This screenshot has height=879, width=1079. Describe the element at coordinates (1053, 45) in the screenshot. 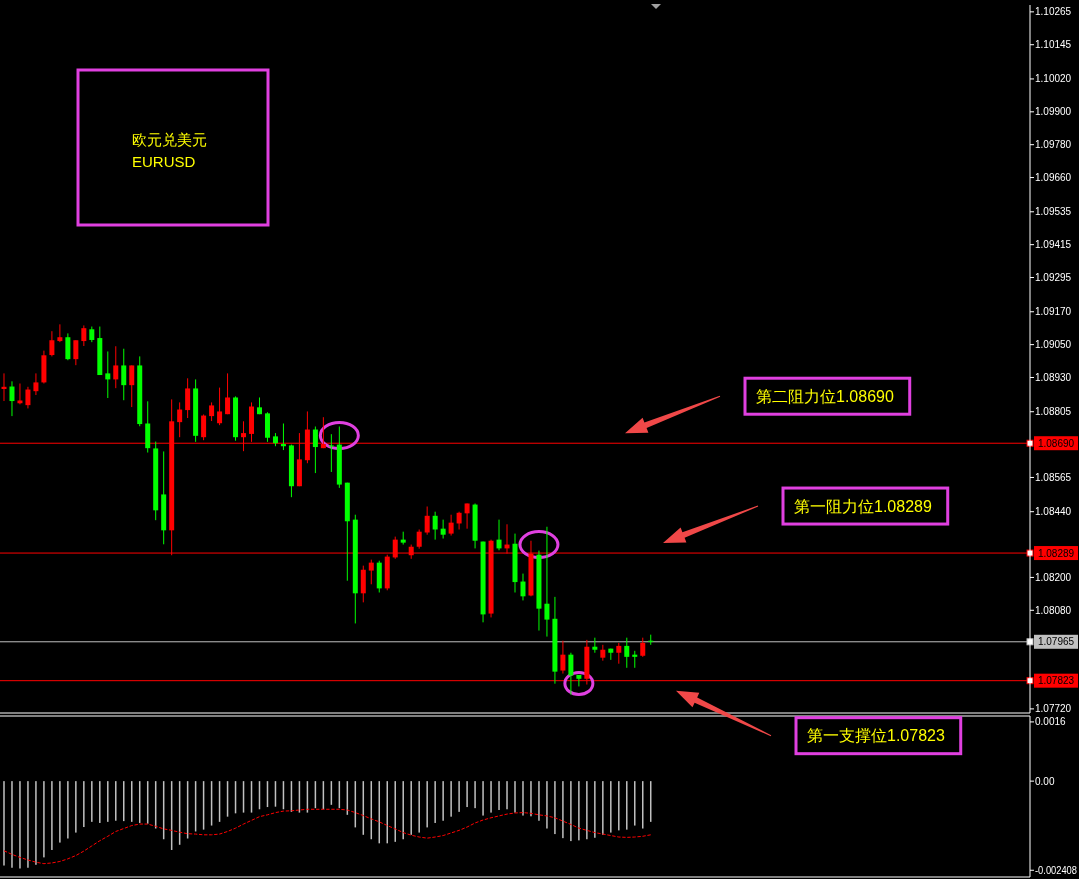

I see `y-tick-label: 1.10145` at that location.